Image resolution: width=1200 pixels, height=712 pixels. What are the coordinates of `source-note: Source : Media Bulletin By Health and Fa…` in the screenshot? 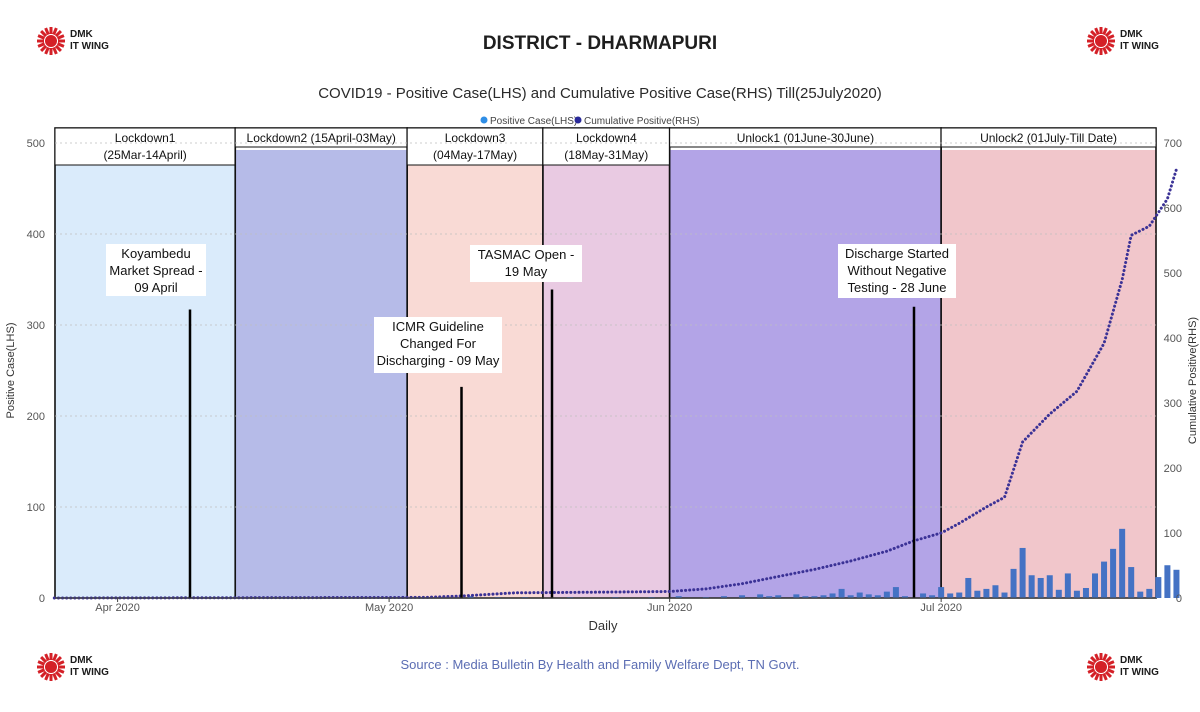 It's located at (600, 664).